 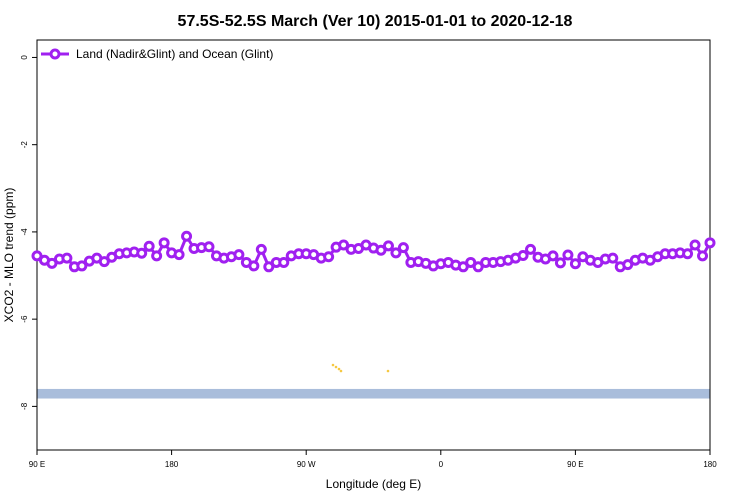 What do you see at coordinates (24, 232) in the screenshot?
I see `y-tick-label: -4` at bounding box center [24, 232].